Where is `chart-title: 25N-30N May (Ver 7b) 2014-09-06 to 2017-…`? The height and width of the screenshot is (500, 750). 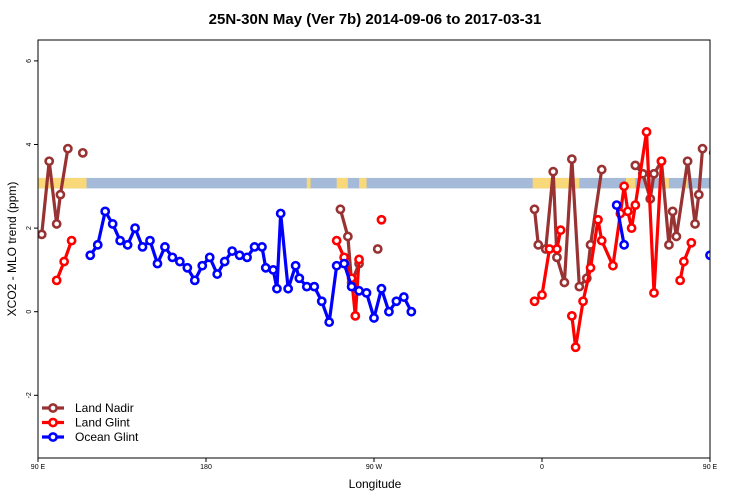
chart-title: 25N-30N May (Ver 7b) 2014-09-06 to 2017-… is located at coordinates (375, 19).